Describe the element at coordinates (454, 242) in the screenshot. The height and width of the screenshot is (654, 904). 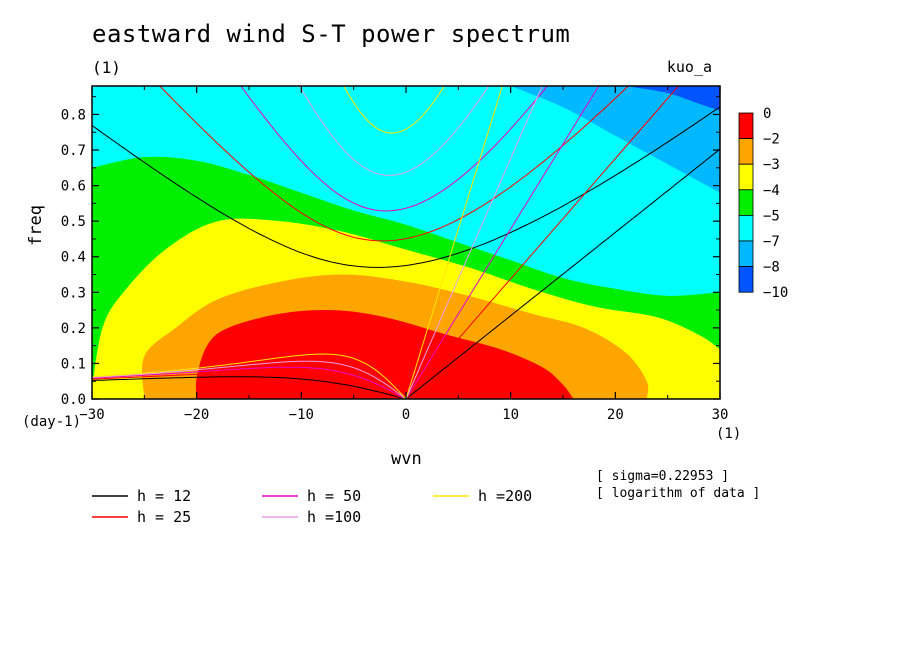
I see `curve-kelvin-h200` at that location.